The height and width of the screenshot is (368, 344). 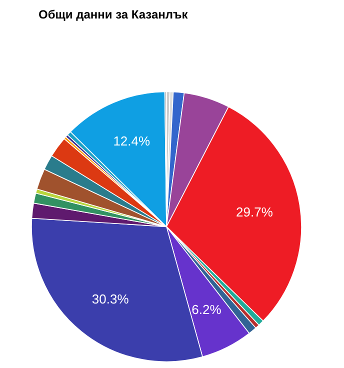 What do you see at coordinates (113, 15) in the screenshot?
I see `chart-title: Общи данни за Казанлък` at bounding box center [113, 15].